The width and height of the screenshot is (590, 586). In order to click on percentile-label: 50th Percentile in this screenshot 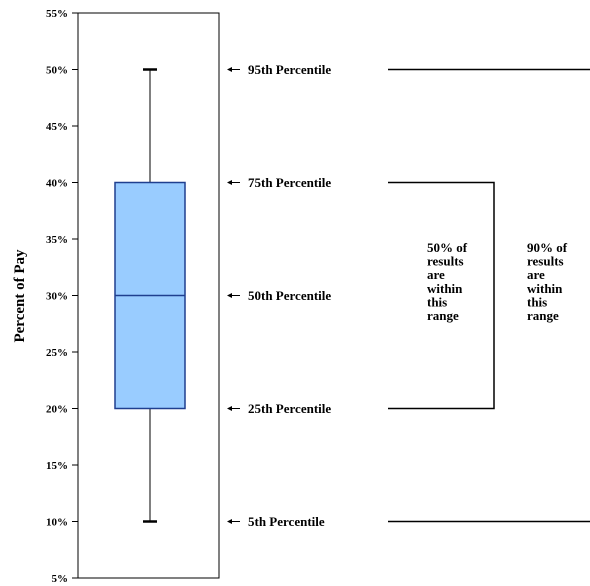, I will do `click(289, 295)`.